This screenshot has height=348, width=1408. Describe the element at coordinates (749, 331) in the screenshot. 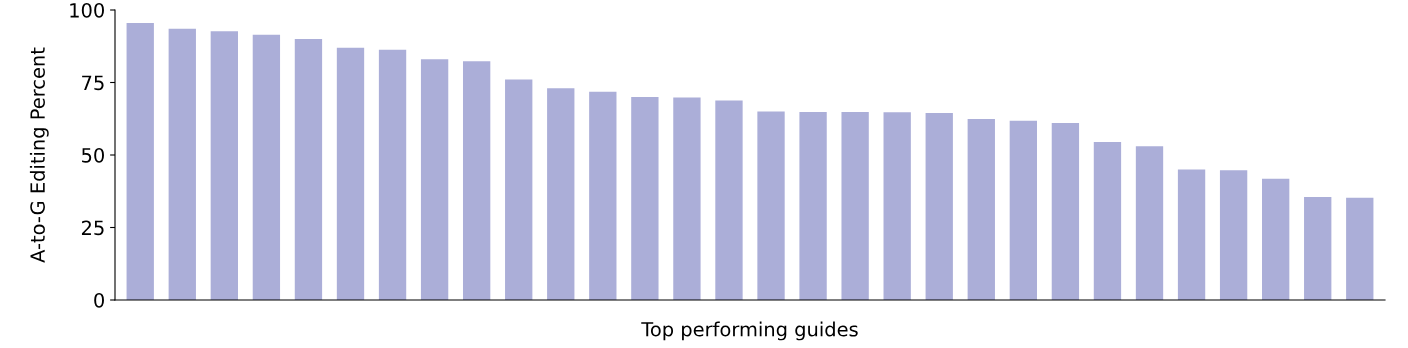

I see `x-axis-title: Top performing guides` at that location.